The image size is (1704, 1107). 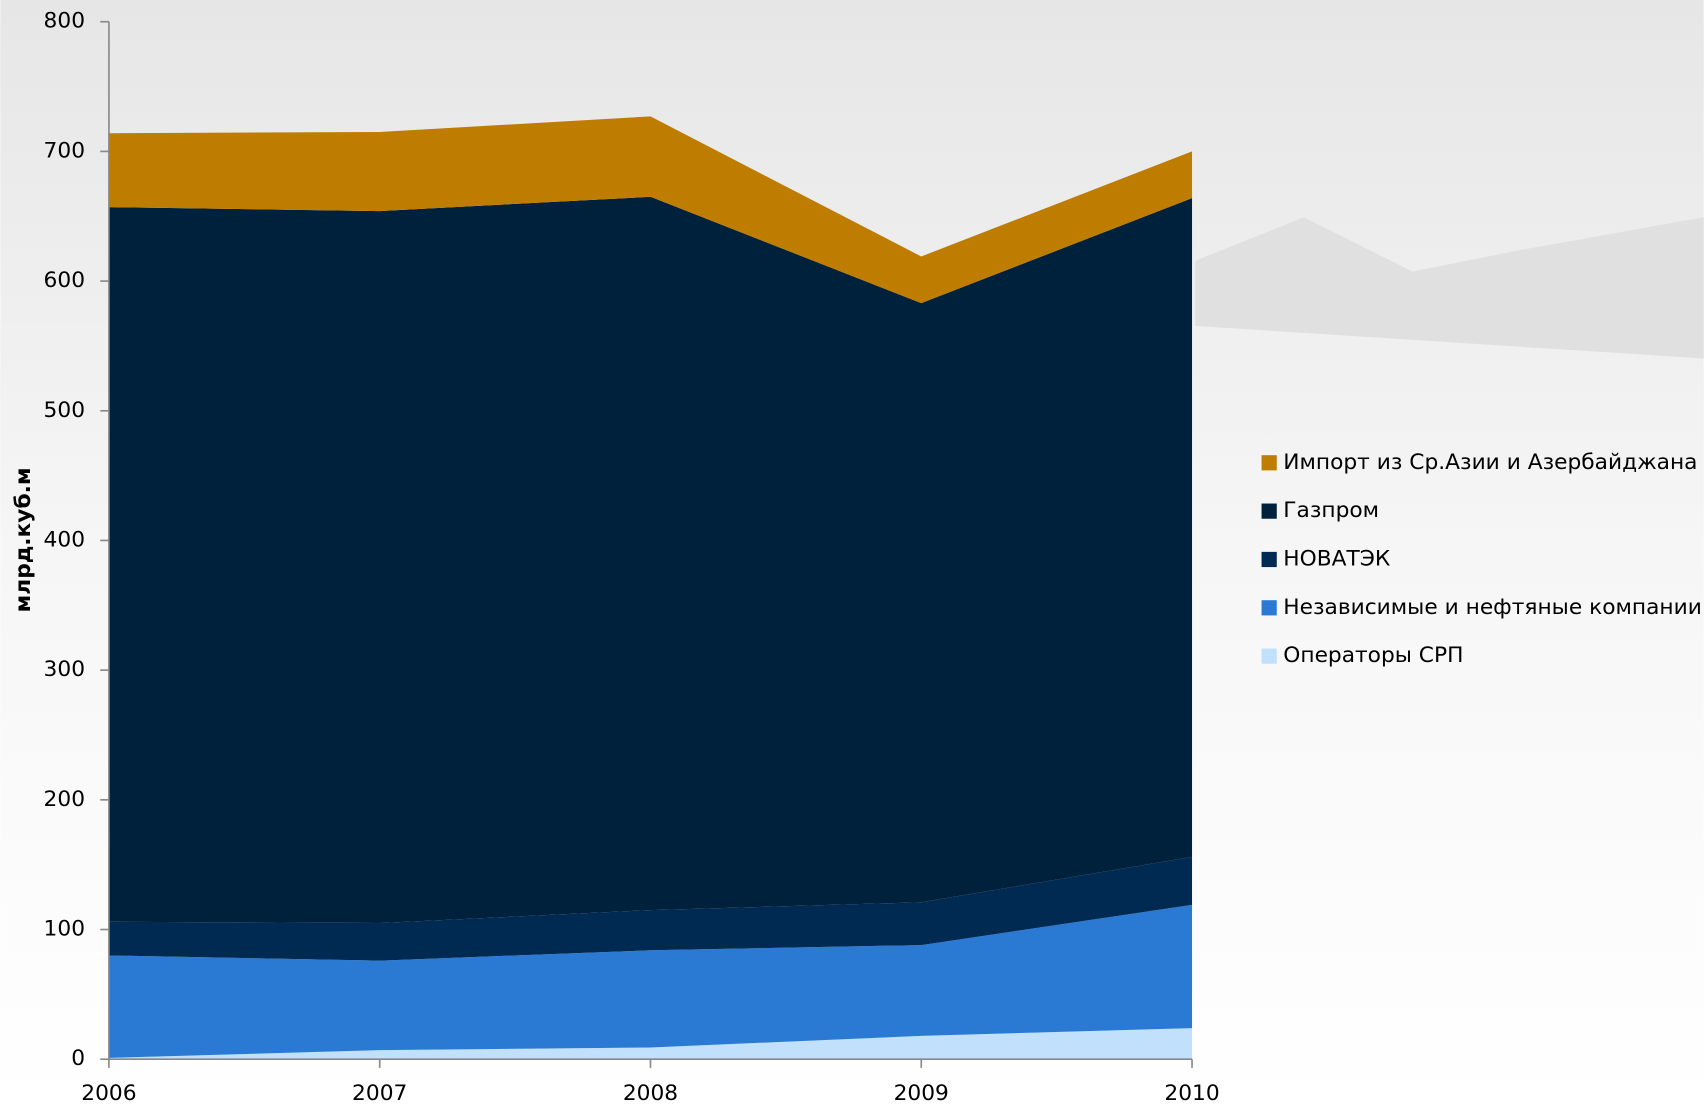 What do you see at coordinates (1492, 607) in the screenshot?
I see `legend-label: Независимые и нефтяные компании` at bounding box center [1492, 607].